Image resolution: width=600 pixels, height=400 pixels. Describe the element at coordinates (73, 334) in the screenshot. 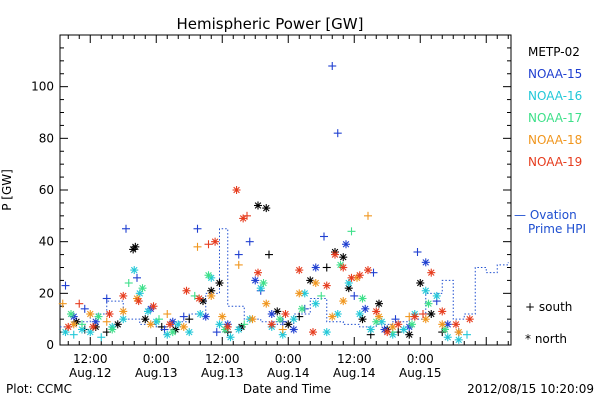

I see `data-point-noaa-16-south` at that location.